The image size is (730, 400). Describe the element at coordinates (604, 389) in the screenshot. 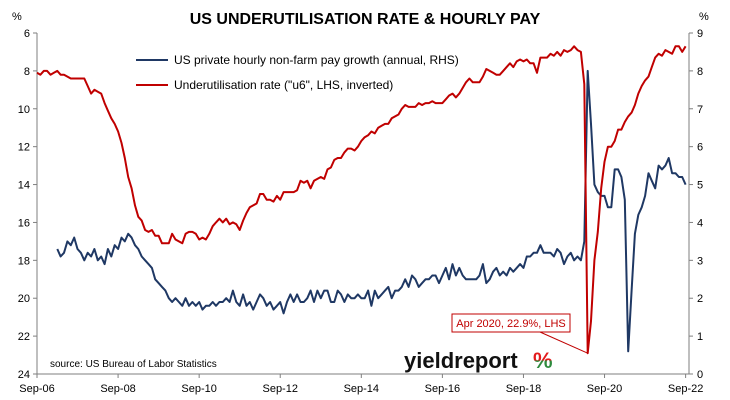

I see `x-tick-label: Sep-20` at that location.